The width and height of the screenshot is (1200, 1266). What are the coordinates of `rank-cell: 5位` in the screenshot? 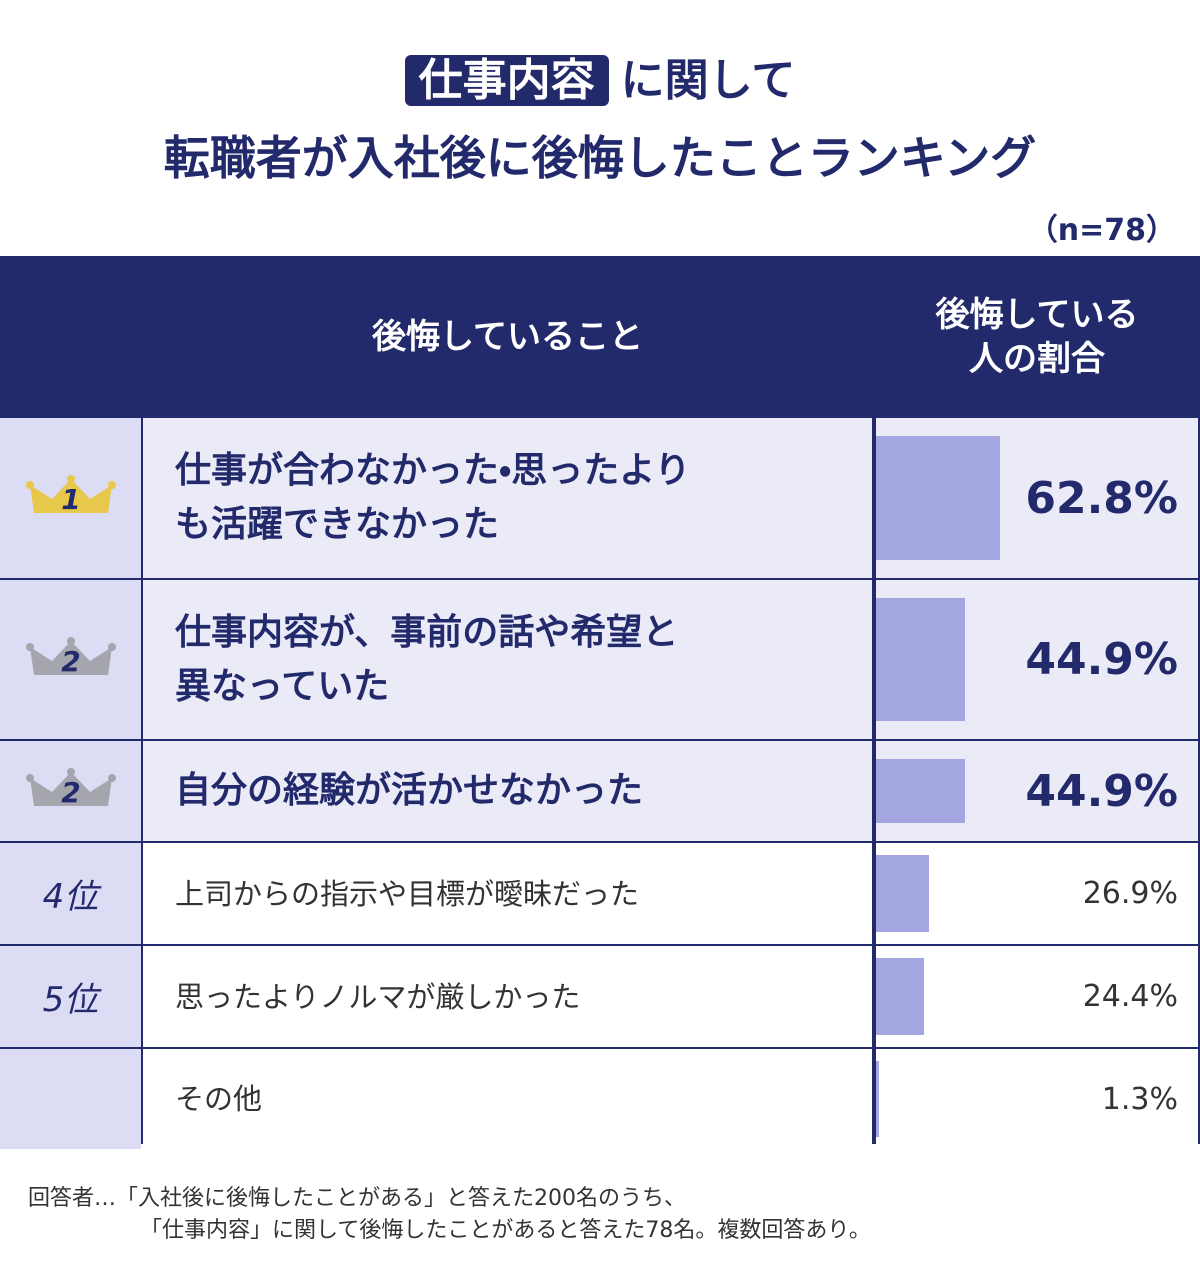 It's located at (70, 996).